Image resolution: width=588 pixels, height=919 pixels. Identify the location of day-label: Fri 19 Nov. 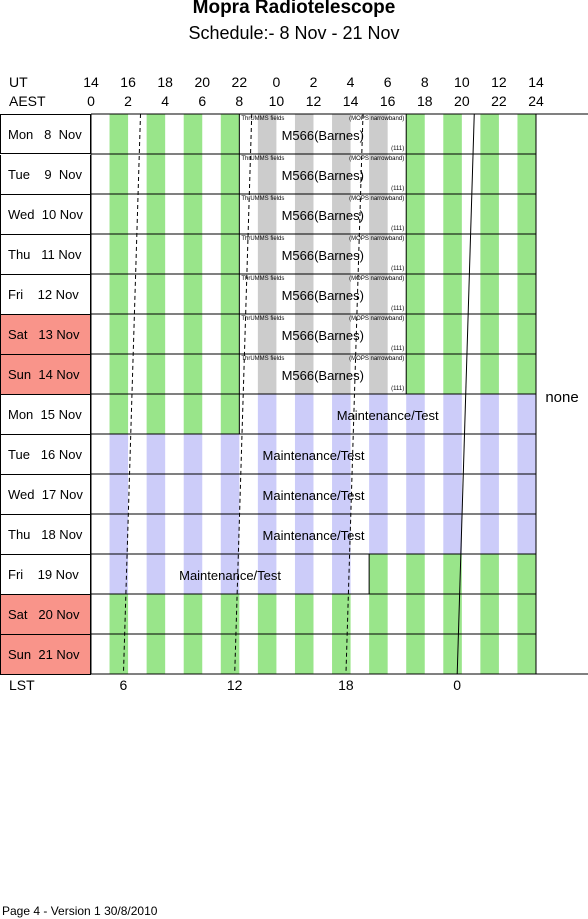
(45, 575).